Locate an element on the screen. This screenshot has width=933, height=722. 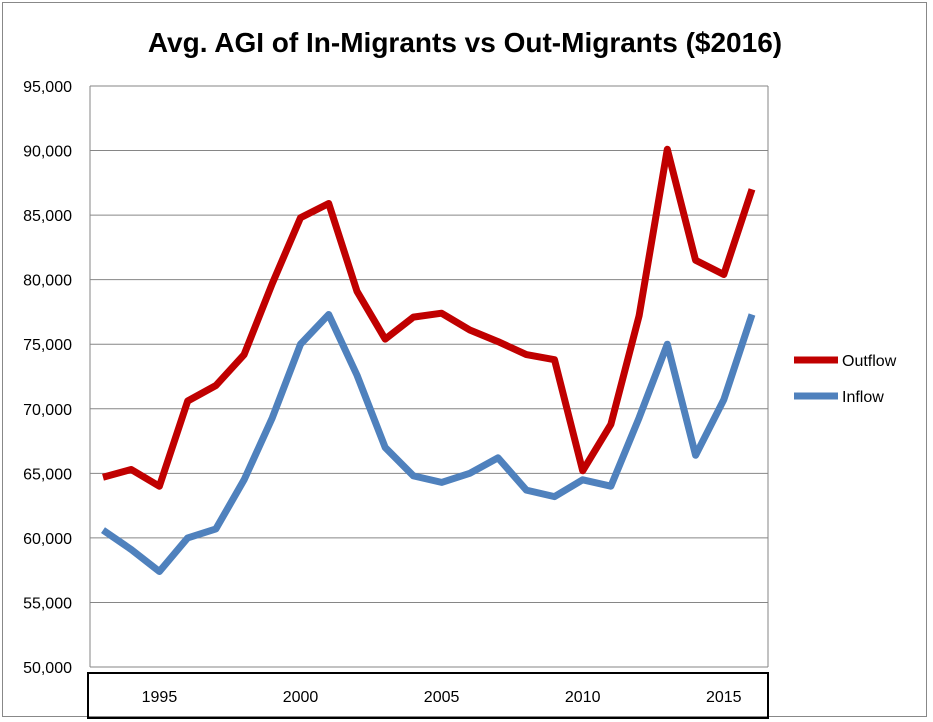
y-tick-label: 95,000 is located at coordinates (47, 87).